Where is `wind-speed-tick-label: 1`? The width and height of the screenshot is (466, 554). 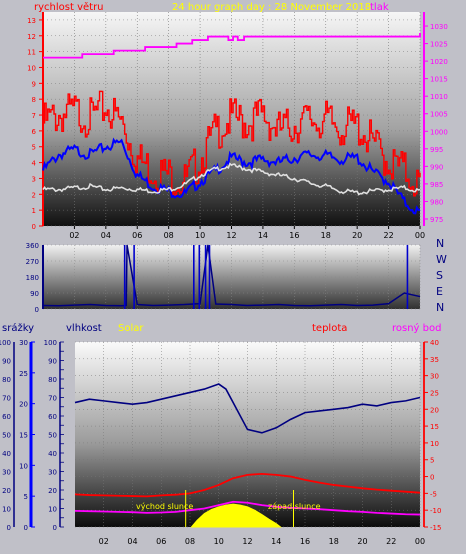 wind-speed-tick-label: 1 is located at coordinates (34, 211).